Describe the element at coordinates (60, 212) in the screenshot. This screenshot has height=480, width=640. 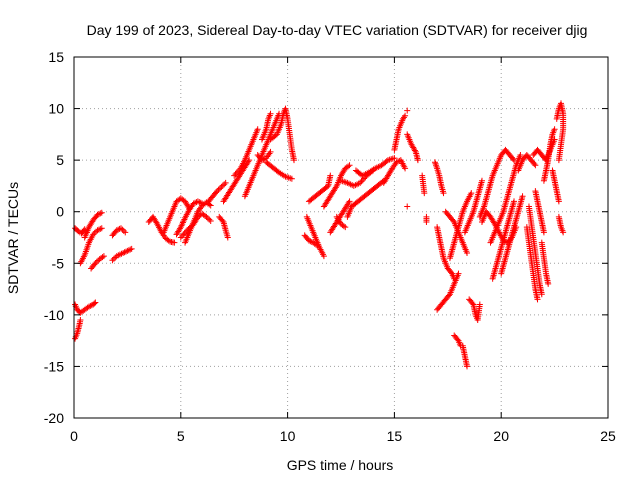
I see `y-tick-label: 0` at that location.